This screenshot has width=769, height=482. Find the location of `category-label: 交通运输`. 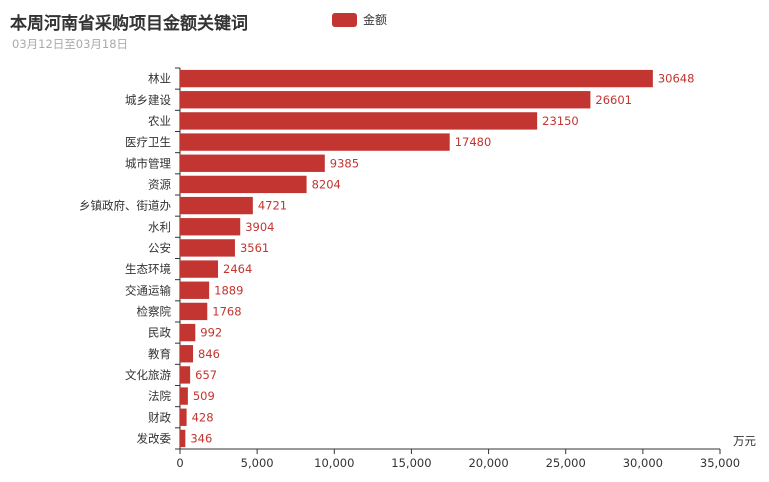

category-label: 交通运输 is located at coordinates (148, 290).